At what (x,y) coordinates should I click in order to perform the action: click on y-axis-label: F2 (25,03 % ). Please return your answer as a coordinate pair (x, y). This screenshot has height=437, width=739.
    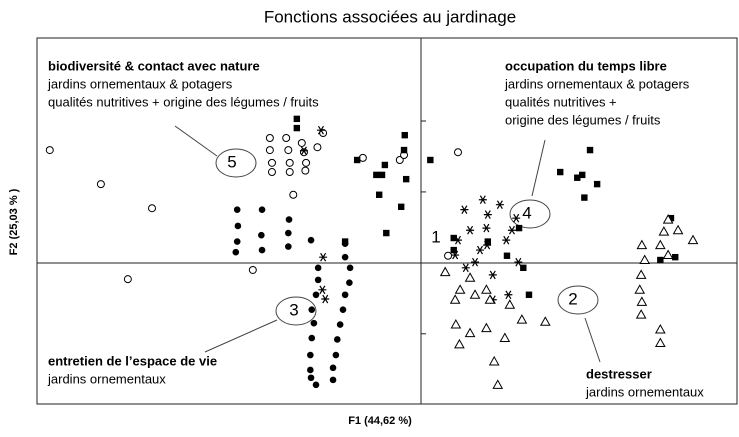
    Looking at the image, I should click on (14, 221).